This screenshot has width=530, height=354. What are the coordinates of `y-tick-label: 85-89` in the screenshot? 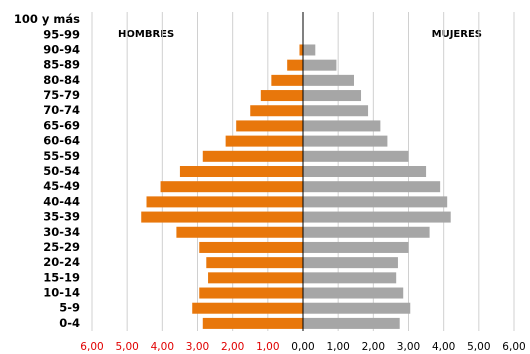 It's located at (61, 65).